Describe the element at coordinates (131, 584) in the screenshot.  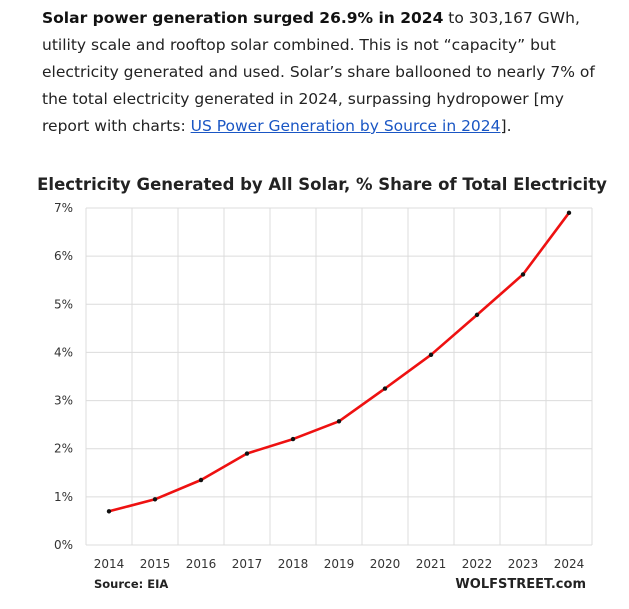
I see `chart-source: Source: EIA` at that location.